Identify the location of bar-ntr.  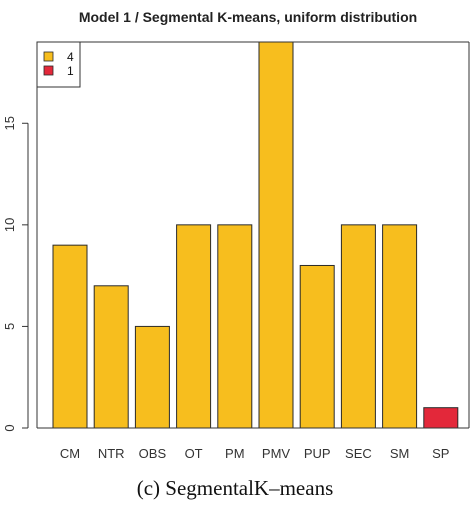
(111, 357).